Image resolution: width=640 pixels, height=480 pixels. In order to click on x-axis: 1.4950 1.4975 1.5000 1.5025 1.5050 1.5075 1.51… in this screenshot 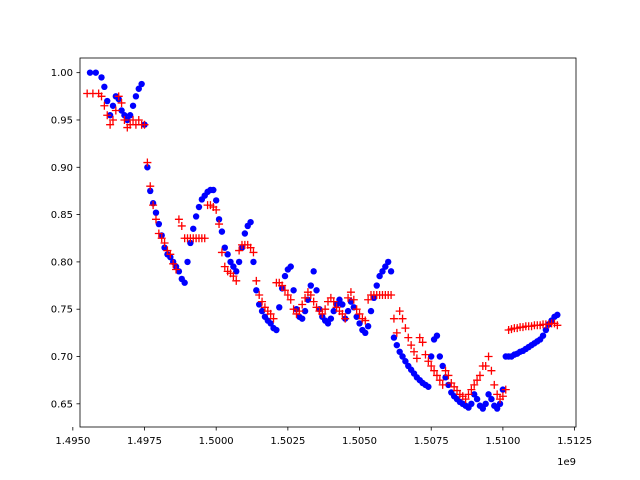, I will do `click(323, 437)`.